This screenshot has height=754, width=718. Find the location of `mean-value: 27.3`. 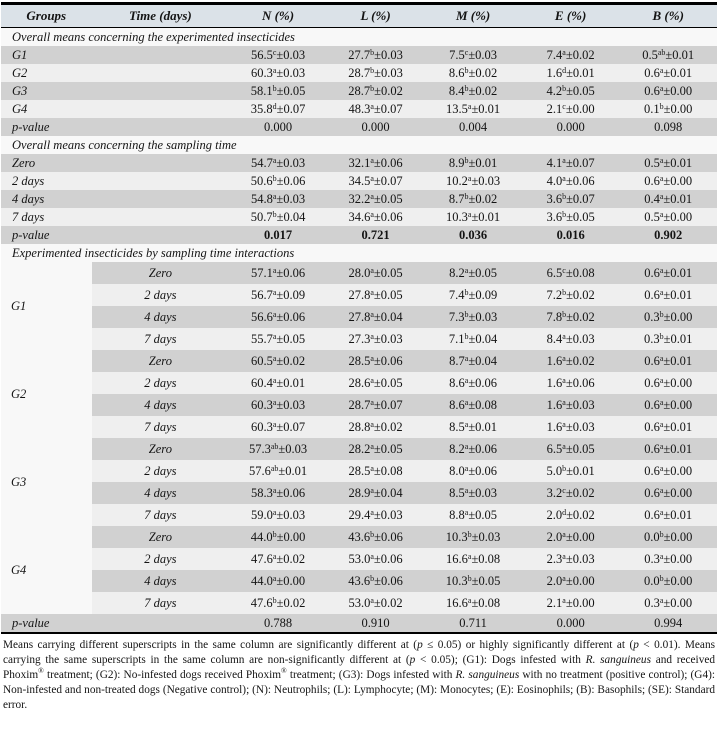

mean-value: 27.3 is located at coordinates (359, 338).